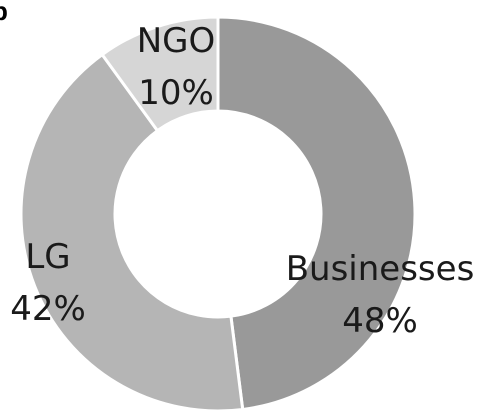 The width and height of the screenshot is (485, 412). Describe the element at coordinates (4, 13) in the screenshot. I see `panel-label: b` at that location.